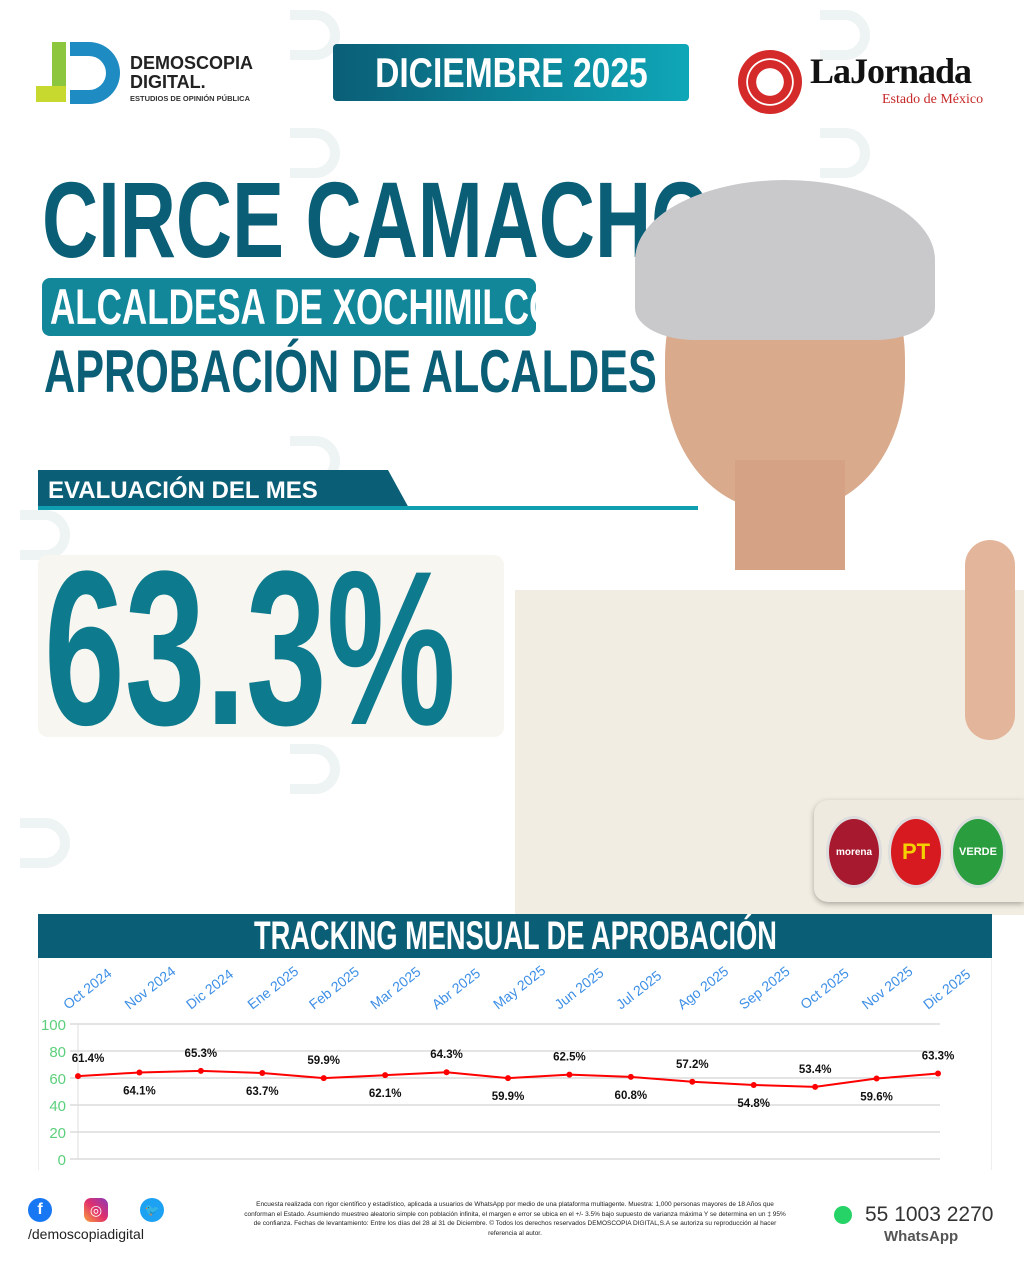  Describe the element at coordinates (334, 987) in the screenshot. I see `x-tick-label: Feb 2025` at that location.